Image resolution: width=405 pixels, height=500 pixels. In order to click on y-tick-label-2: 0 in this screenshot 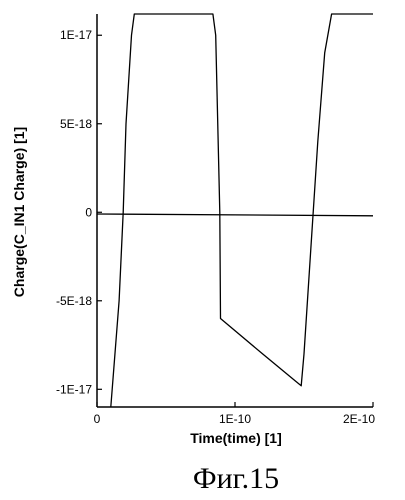, I will do `click(88, 212)`.